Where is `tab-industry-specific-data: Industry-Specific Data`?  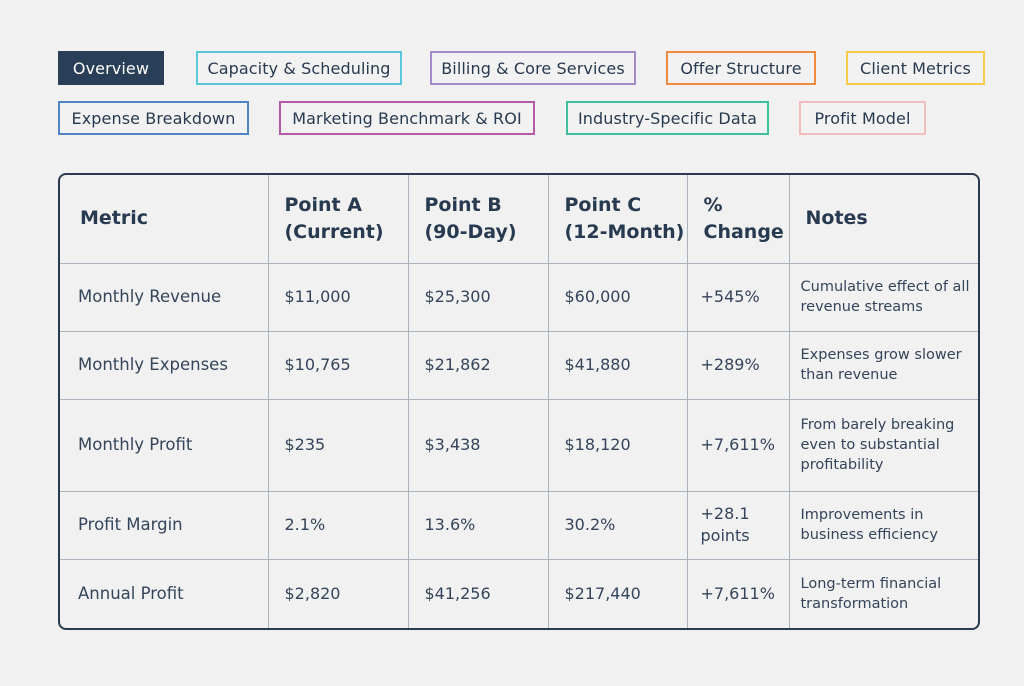
tab-industry-specific-data: Industry-Specific Data is located at coordinates (667, 118).